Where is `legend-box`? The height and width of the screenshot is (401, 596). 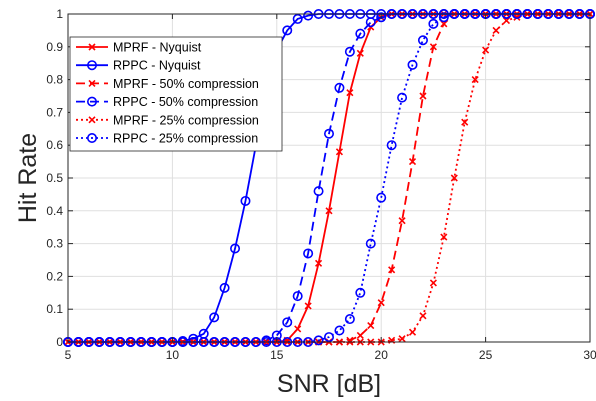
legend-box is located at coordinates (176, 94).